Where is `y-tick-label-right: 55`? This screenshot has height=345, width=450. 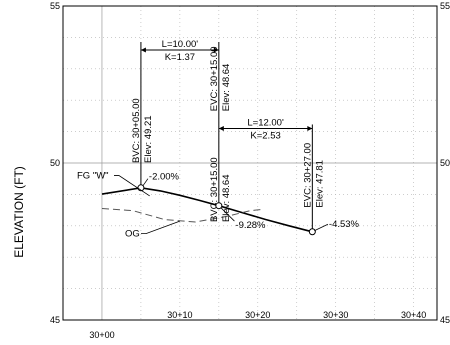
y-tick-label-right: 55 is located at coordinates (445, 6).